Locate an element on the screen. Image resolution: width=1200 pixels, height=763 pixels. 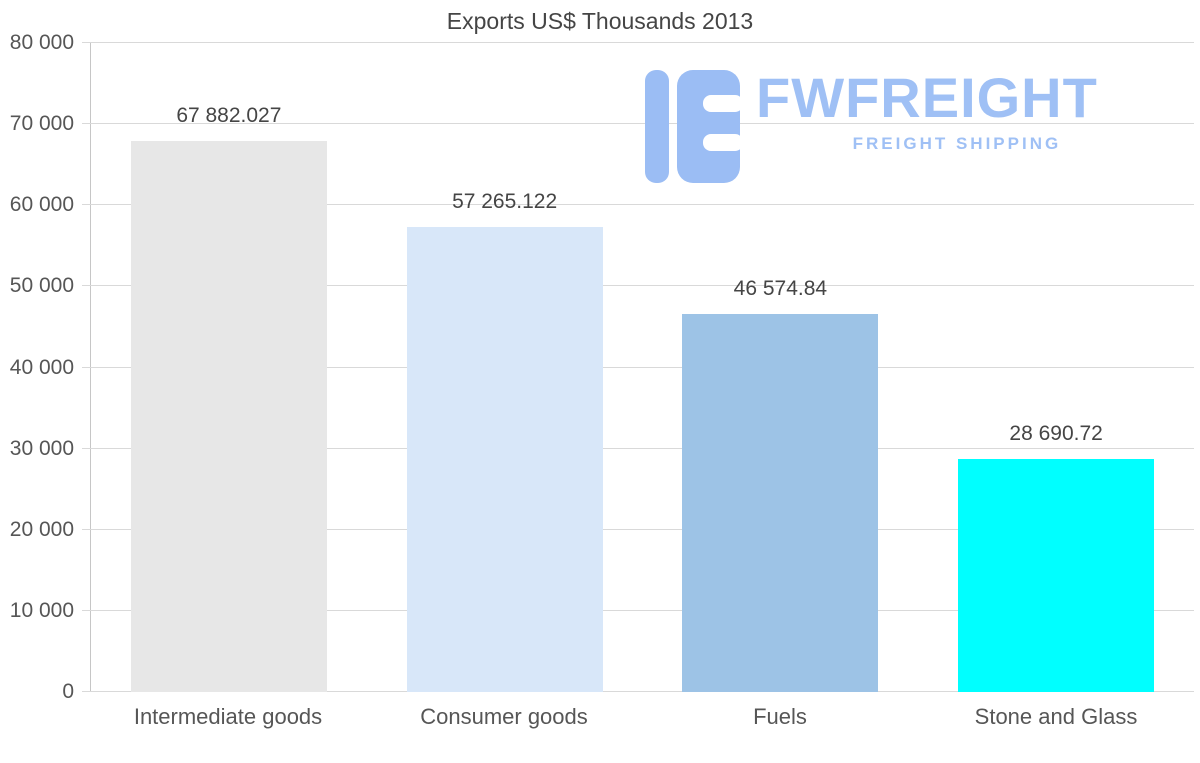
fwfreight-logo: FWFREIGHT FREIGHT SHIPPING is located at coordinates (871, 129).